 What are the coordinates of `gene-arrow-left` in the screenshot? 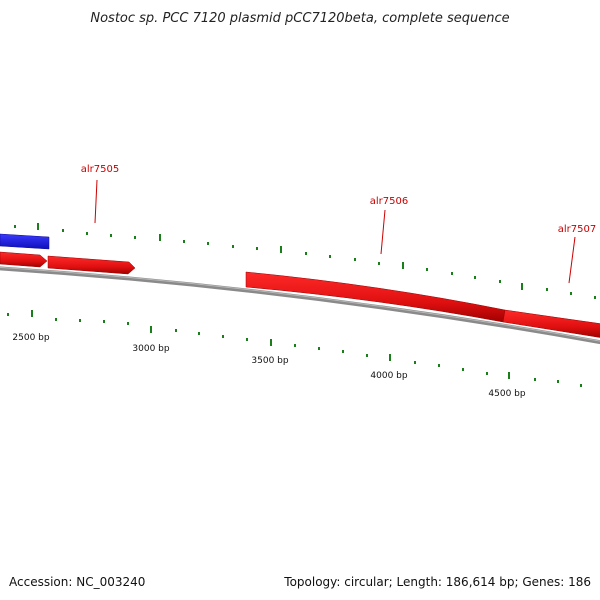 It's located at (24, 259).